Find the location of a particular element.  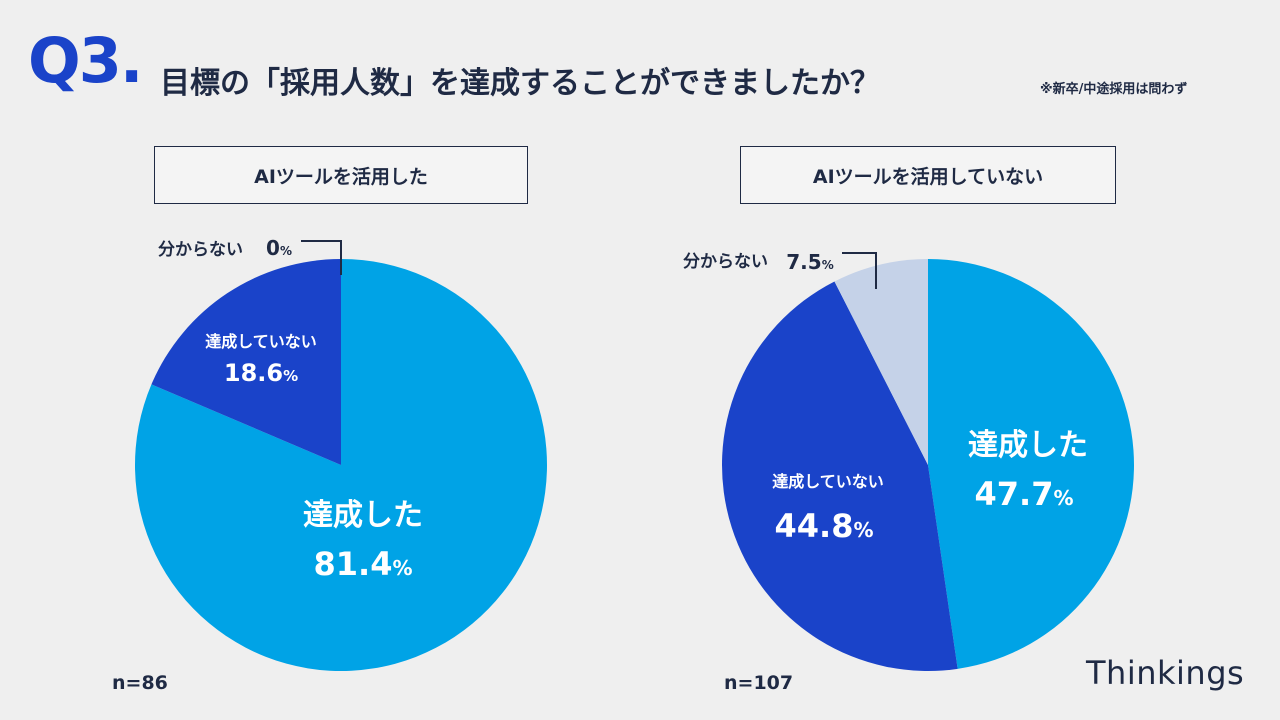

sample-size-left: n=86 is located at coordinates (140, 683).